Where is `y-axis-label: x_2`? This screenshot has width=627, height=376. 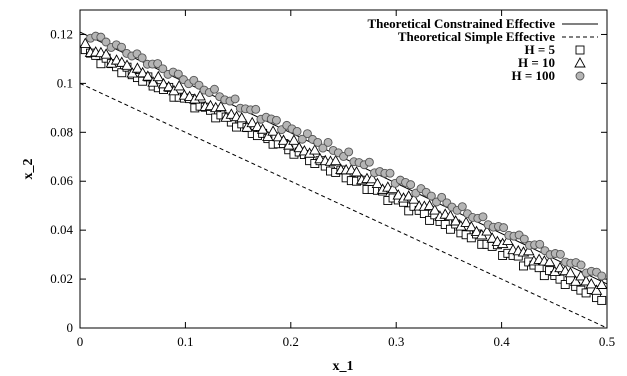 y-axis-label: x_2 is located at coordinates (28, 169).